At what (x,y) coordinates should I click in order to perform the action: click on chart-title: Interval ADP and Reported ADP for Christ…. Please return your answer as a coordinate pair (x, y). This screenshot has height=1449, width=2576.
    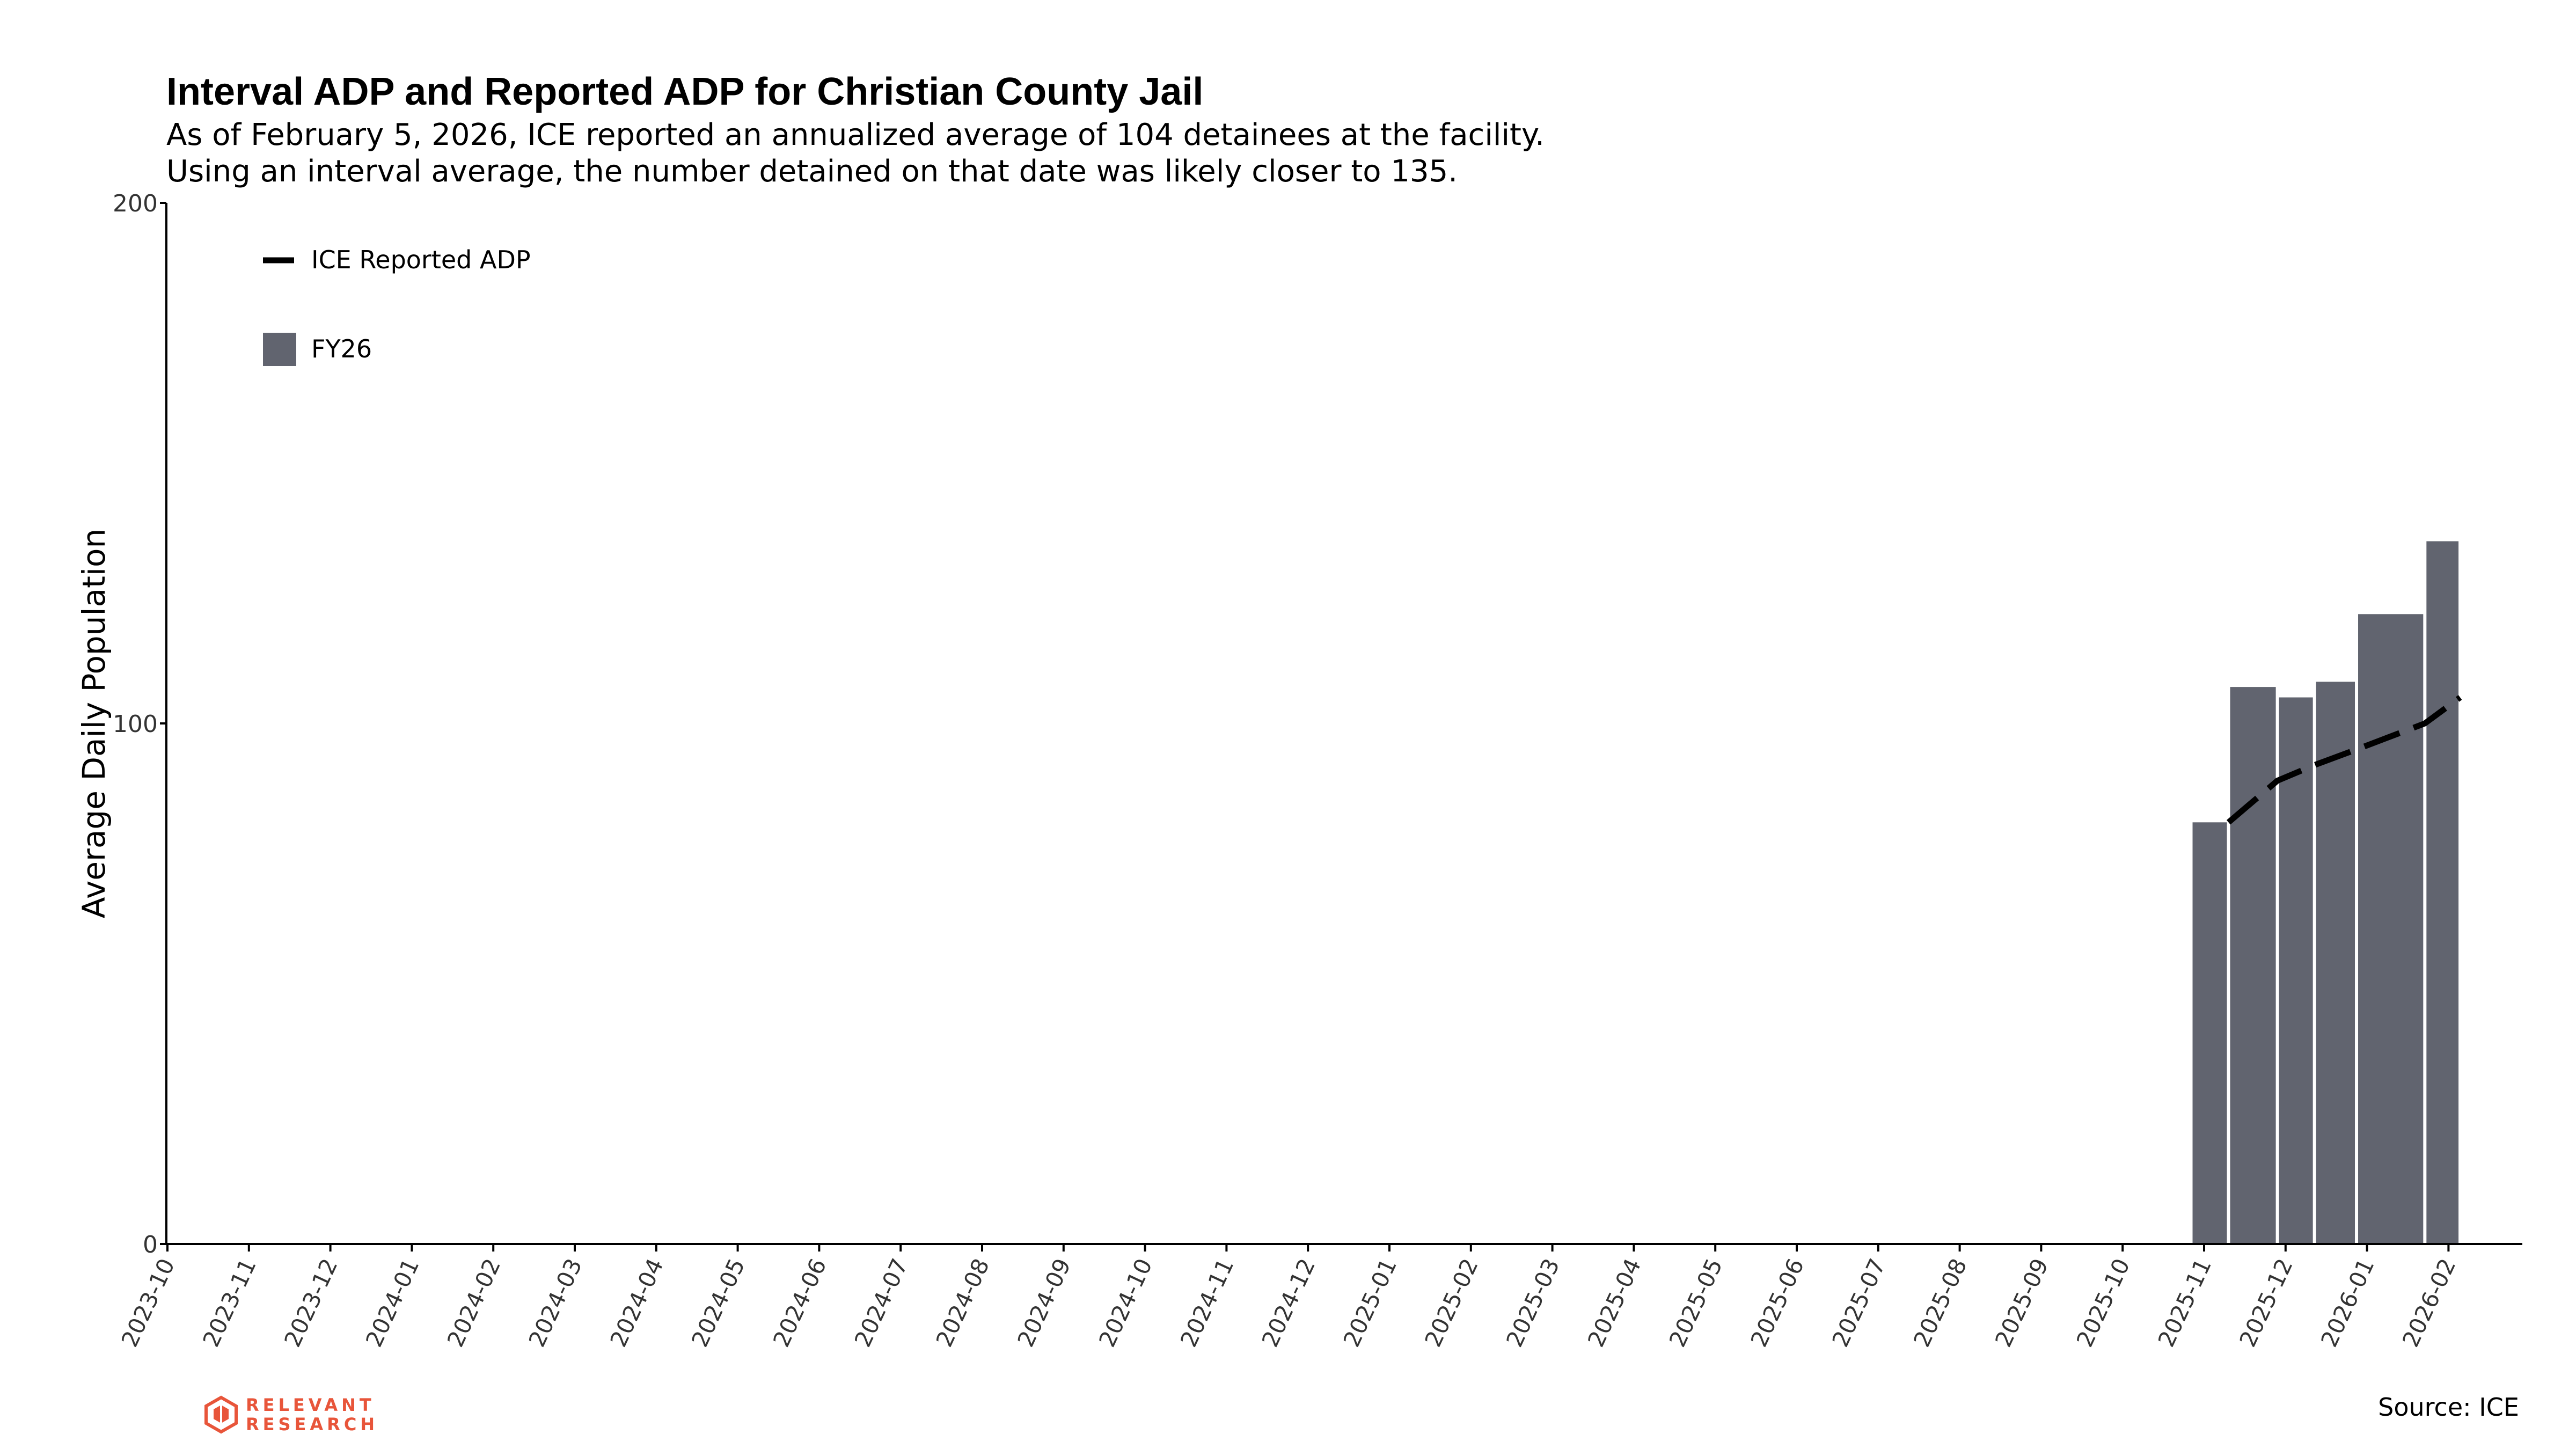
    Looking at the image, I should click on (685, 91).